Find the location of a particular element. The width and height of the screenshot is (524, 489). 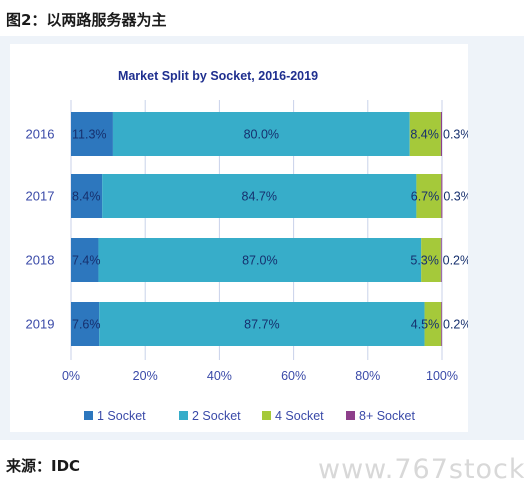

data-label: 7.6% is located at coordinates (86, 325).